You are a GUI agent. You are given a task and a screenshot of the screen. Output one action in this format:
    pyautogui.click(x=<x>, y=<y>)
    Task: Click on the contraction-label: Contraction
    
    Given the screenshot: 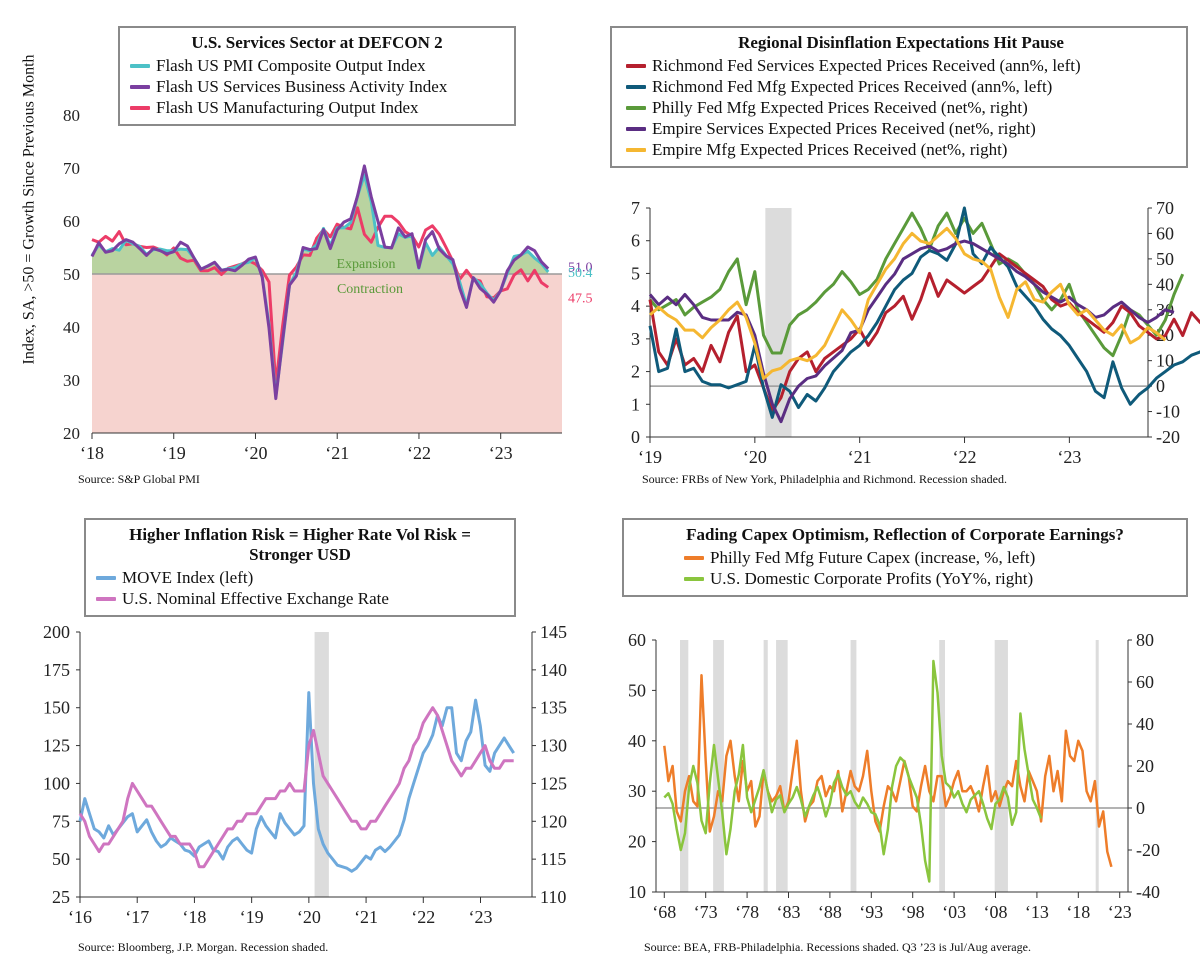 What is the action you would take?
    pyautogui.click(x=370, y=289)
    